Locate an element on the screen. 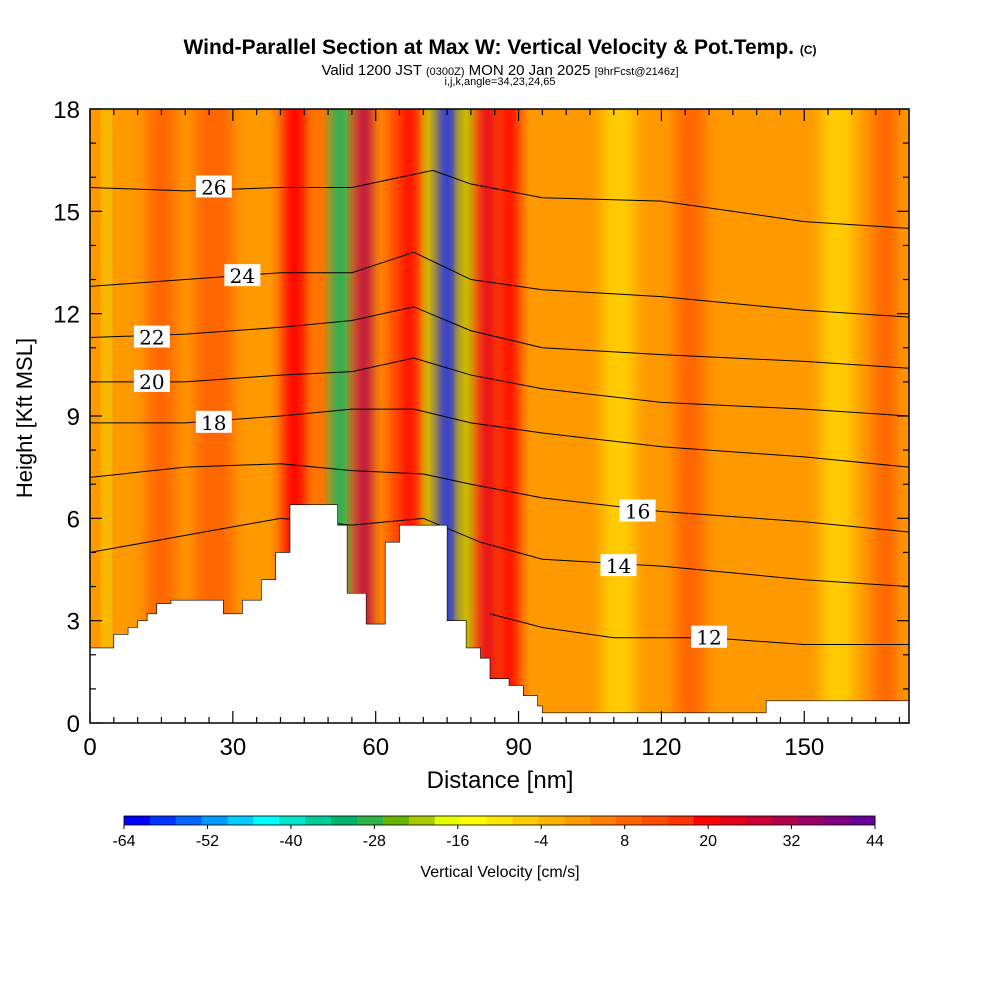 The width and height of the screenshot is (1000, 1000). contour-label-18: 18 is located at coordinates (213, 423).